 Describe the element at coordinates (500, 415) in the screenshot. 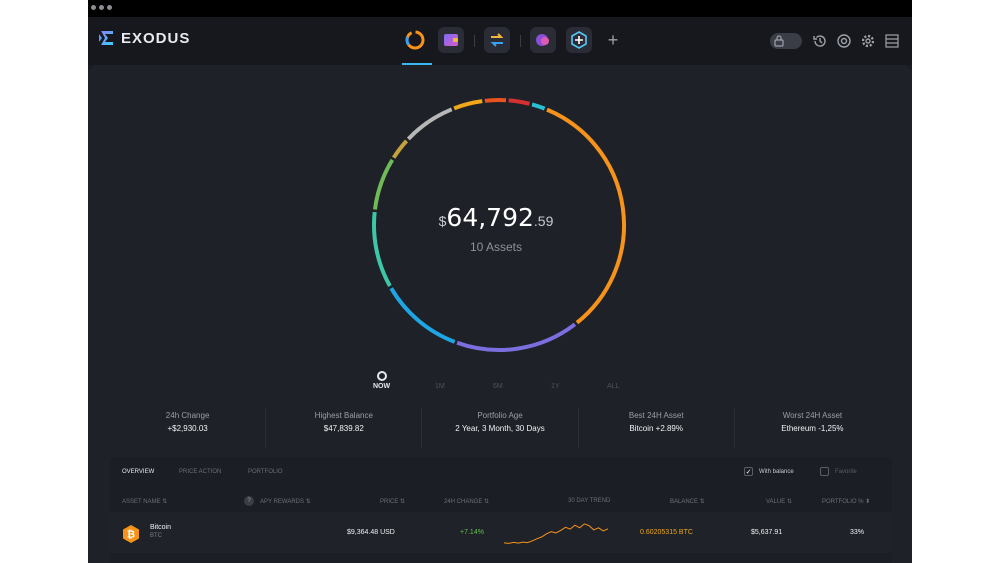

I see `stat-label: Portfolio Age` at that location.